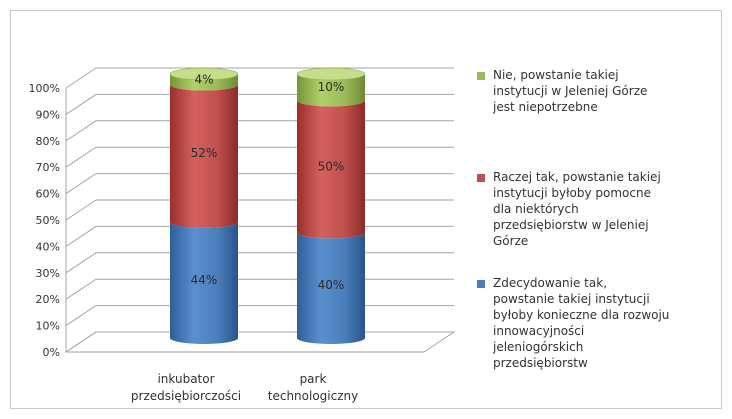 Image resolution: width=732 pixels, height=419 pixels. What do you see at coordinates (48, 194) in the screenshot?
I see `y-tick-label: 60%` at bounding box center [48, 194].